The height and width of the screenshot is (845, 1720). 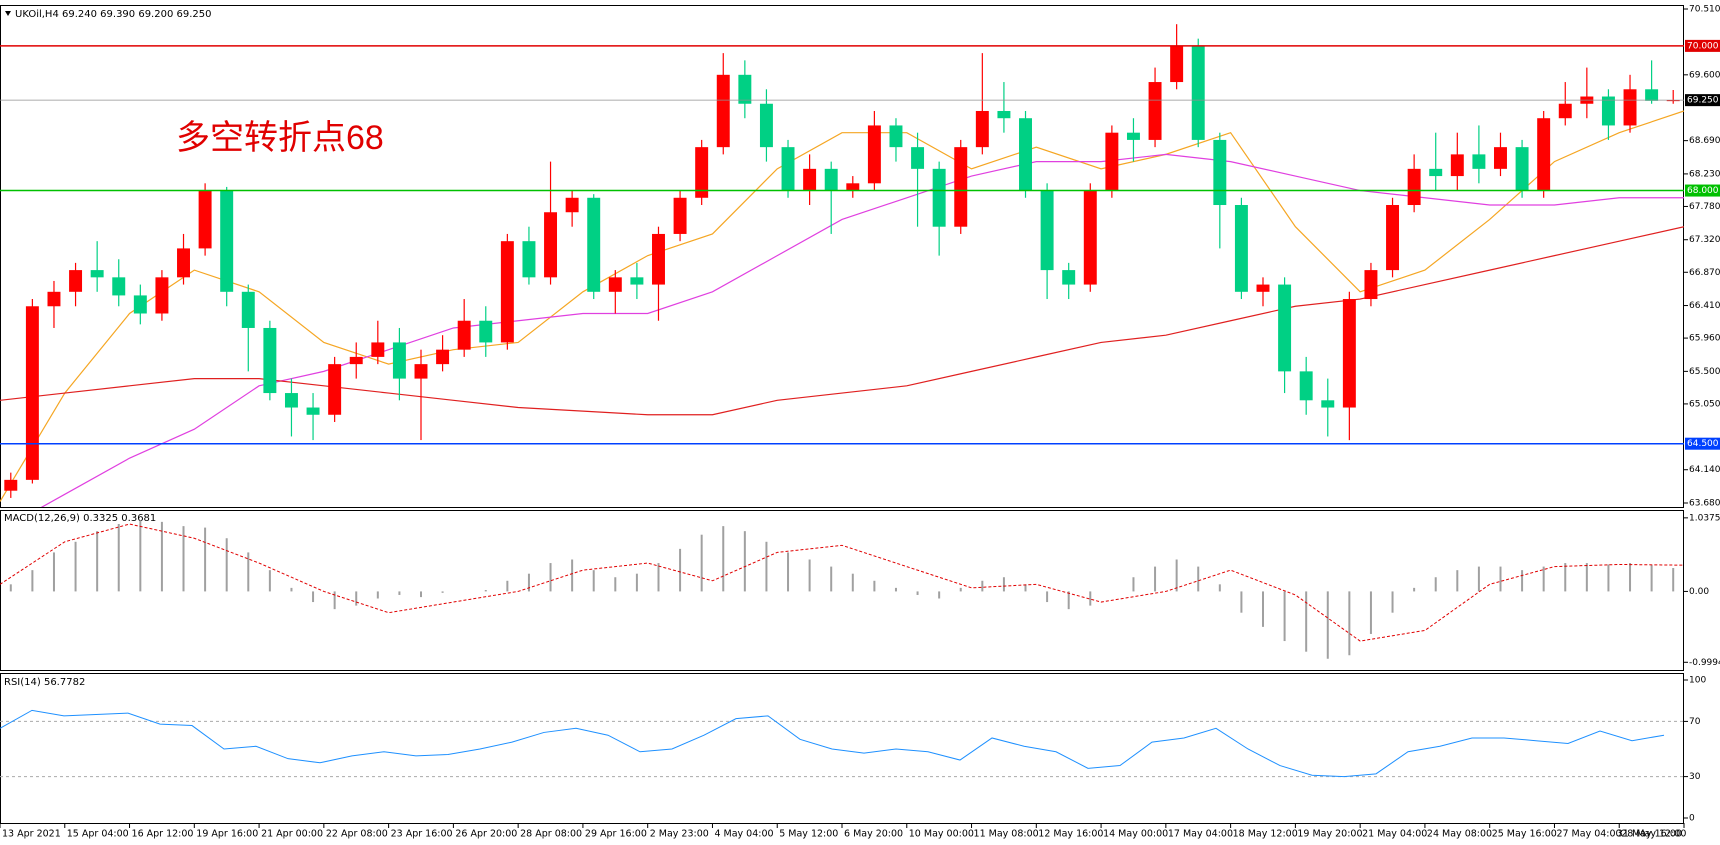 I want to click on x-tick-label: 12 May 16:00, so click(x=1070, y=834).